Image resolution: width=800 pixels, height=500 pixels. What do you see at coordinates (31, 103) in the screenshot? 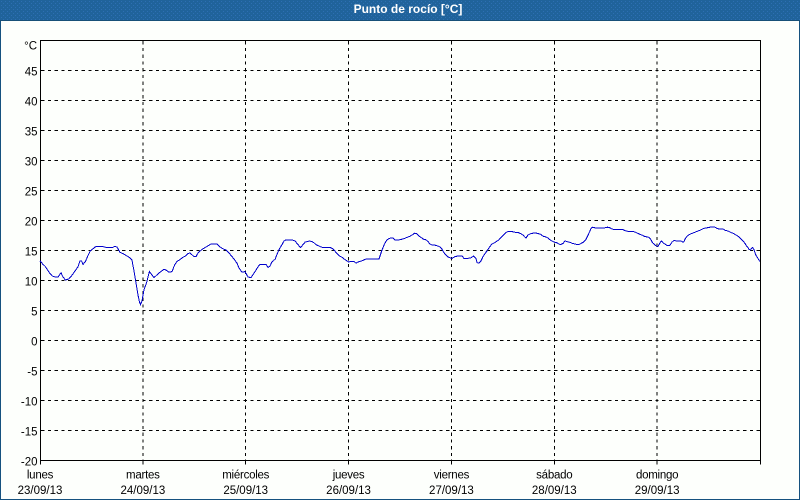
I see `svg-text: 40` at bounding box center [31, 103].